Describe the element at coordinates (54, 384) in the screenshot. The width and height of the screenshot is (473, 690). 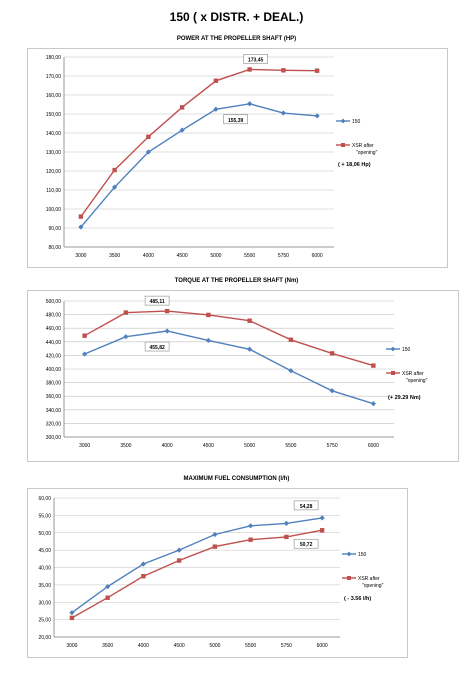
I see `y-tick-label: 380,00` at that location.